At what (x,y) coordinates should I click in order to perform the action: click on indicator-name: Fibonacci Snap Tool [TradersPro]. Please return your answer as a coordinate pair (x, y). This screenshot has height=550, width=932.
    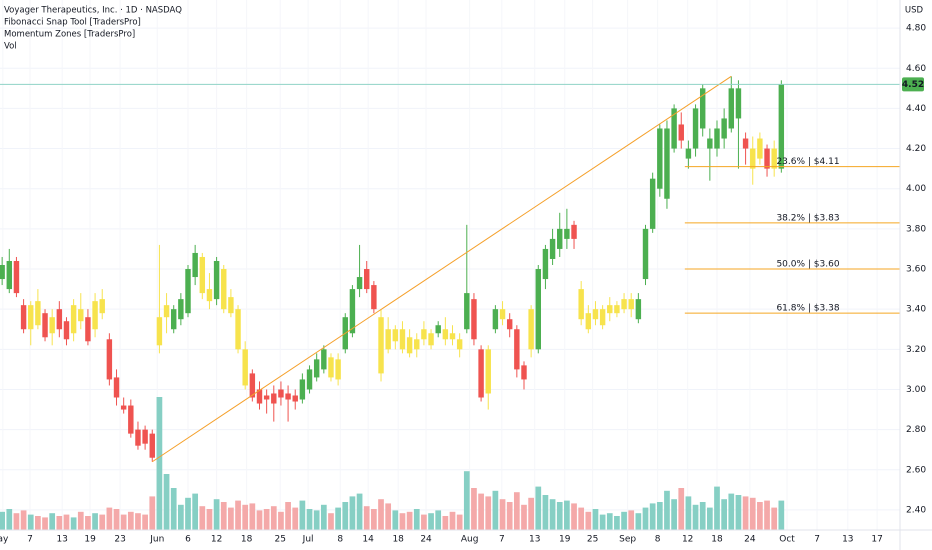
    Looking at the image, I should click on (72, 23).